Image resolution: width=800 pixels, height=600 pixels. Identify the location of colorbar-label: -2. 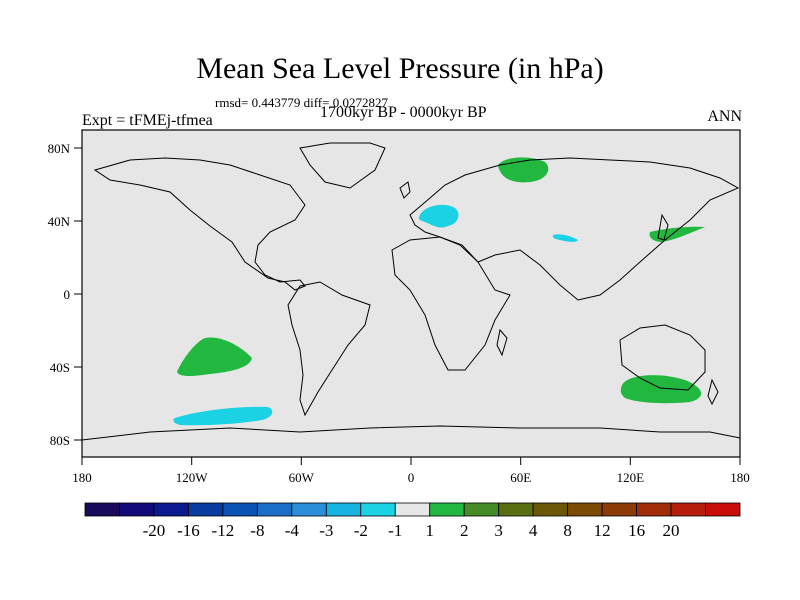
(361, 530).